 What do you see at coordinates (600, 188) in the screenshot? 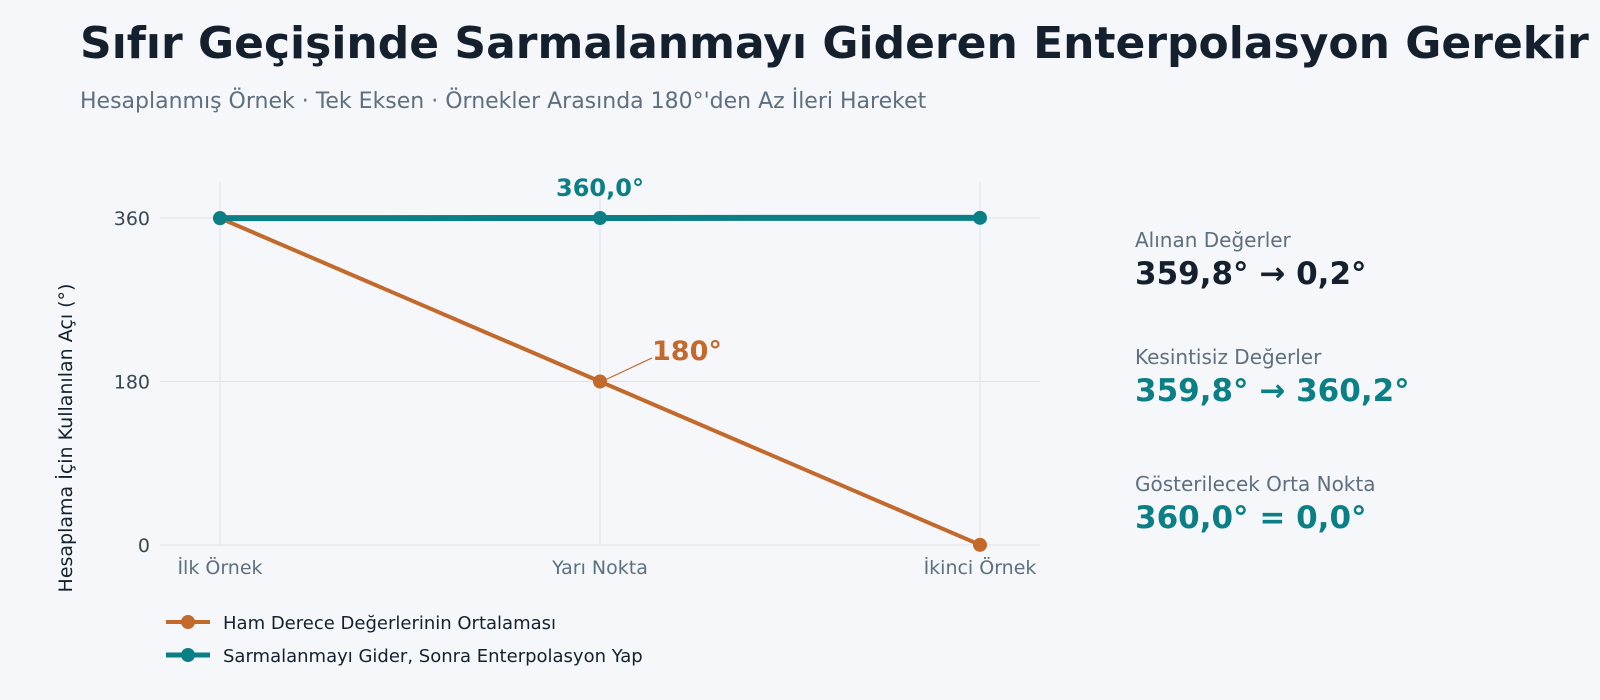
I see `data-label: 360,0°` at bounding box center [600, 188].